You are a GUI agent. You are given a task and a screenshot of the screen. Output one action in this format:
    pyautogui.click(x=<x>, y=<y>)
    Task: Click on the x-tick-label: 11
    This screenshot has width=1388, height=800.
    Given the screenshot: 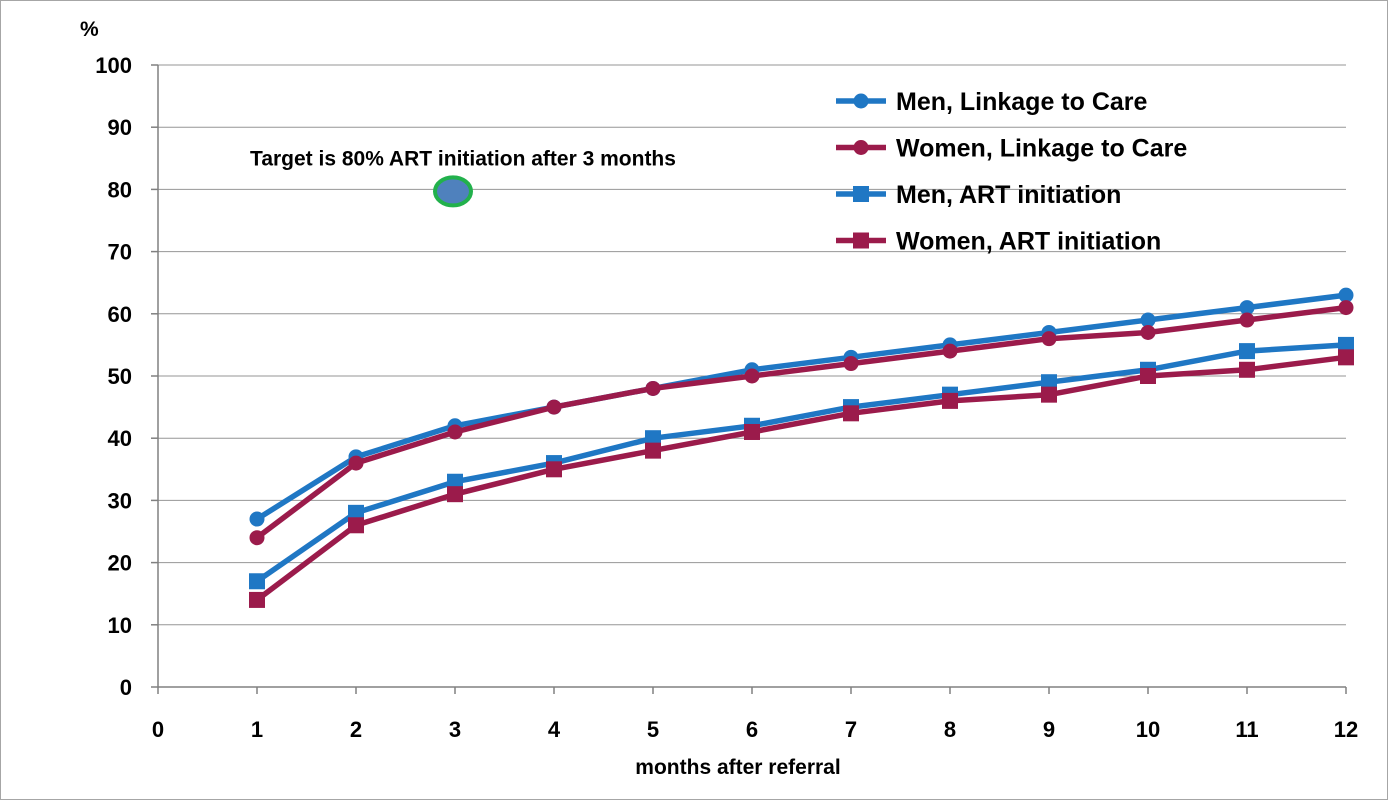 What is the action you would take?
    pyautogui.click(x=1246, y=729)
    